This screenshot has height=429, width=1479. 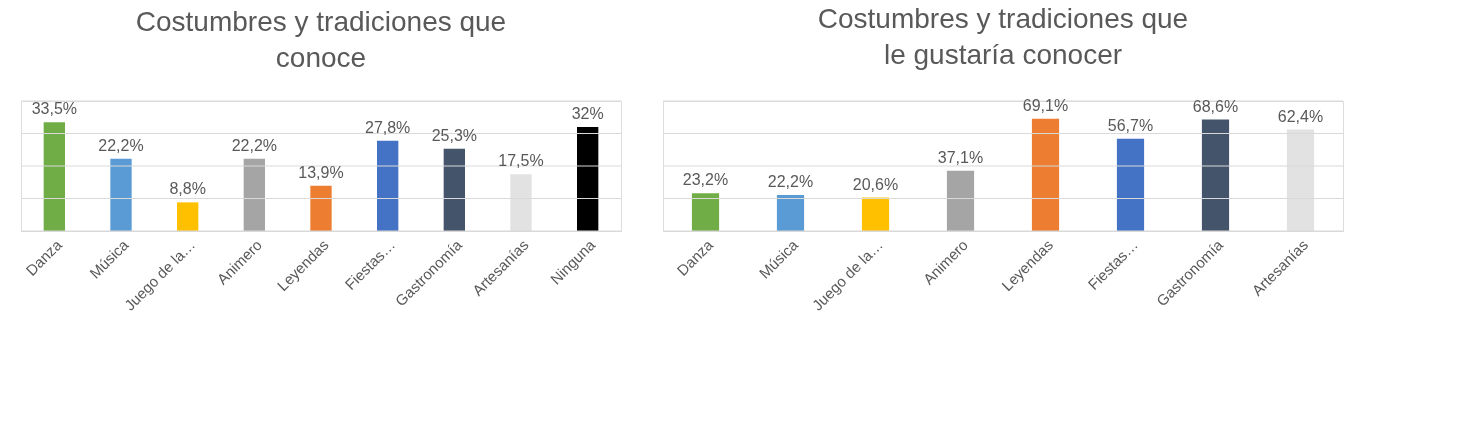 What do you see at coordinates (321, 39) in the screenshot?
I see `chart-title: Costumbres y tradiciones que conoce` at bounding box center [321, 39].